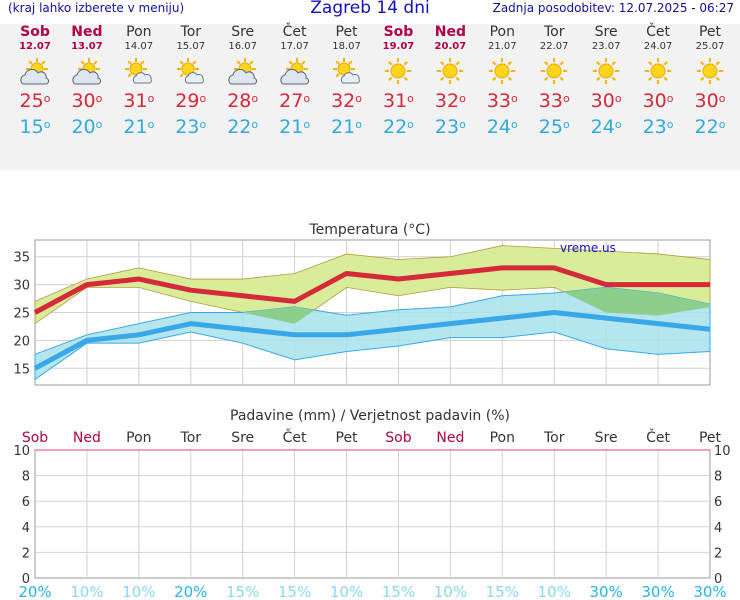 This screenshot has height=600, width=740. I want to click on min-temp: 15o, so click(35, 127).